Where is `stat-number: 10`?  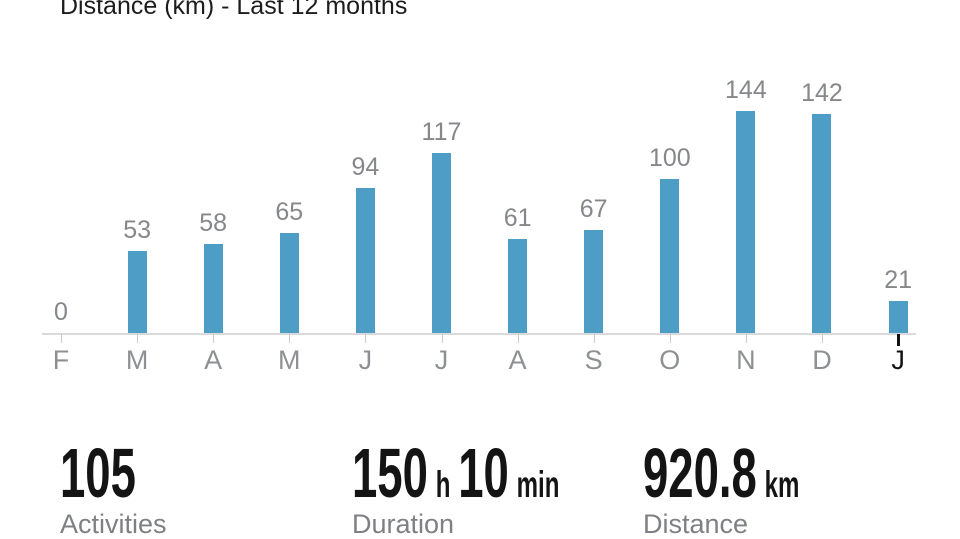 stat-number: 10 is located at coordinates (483, 473).